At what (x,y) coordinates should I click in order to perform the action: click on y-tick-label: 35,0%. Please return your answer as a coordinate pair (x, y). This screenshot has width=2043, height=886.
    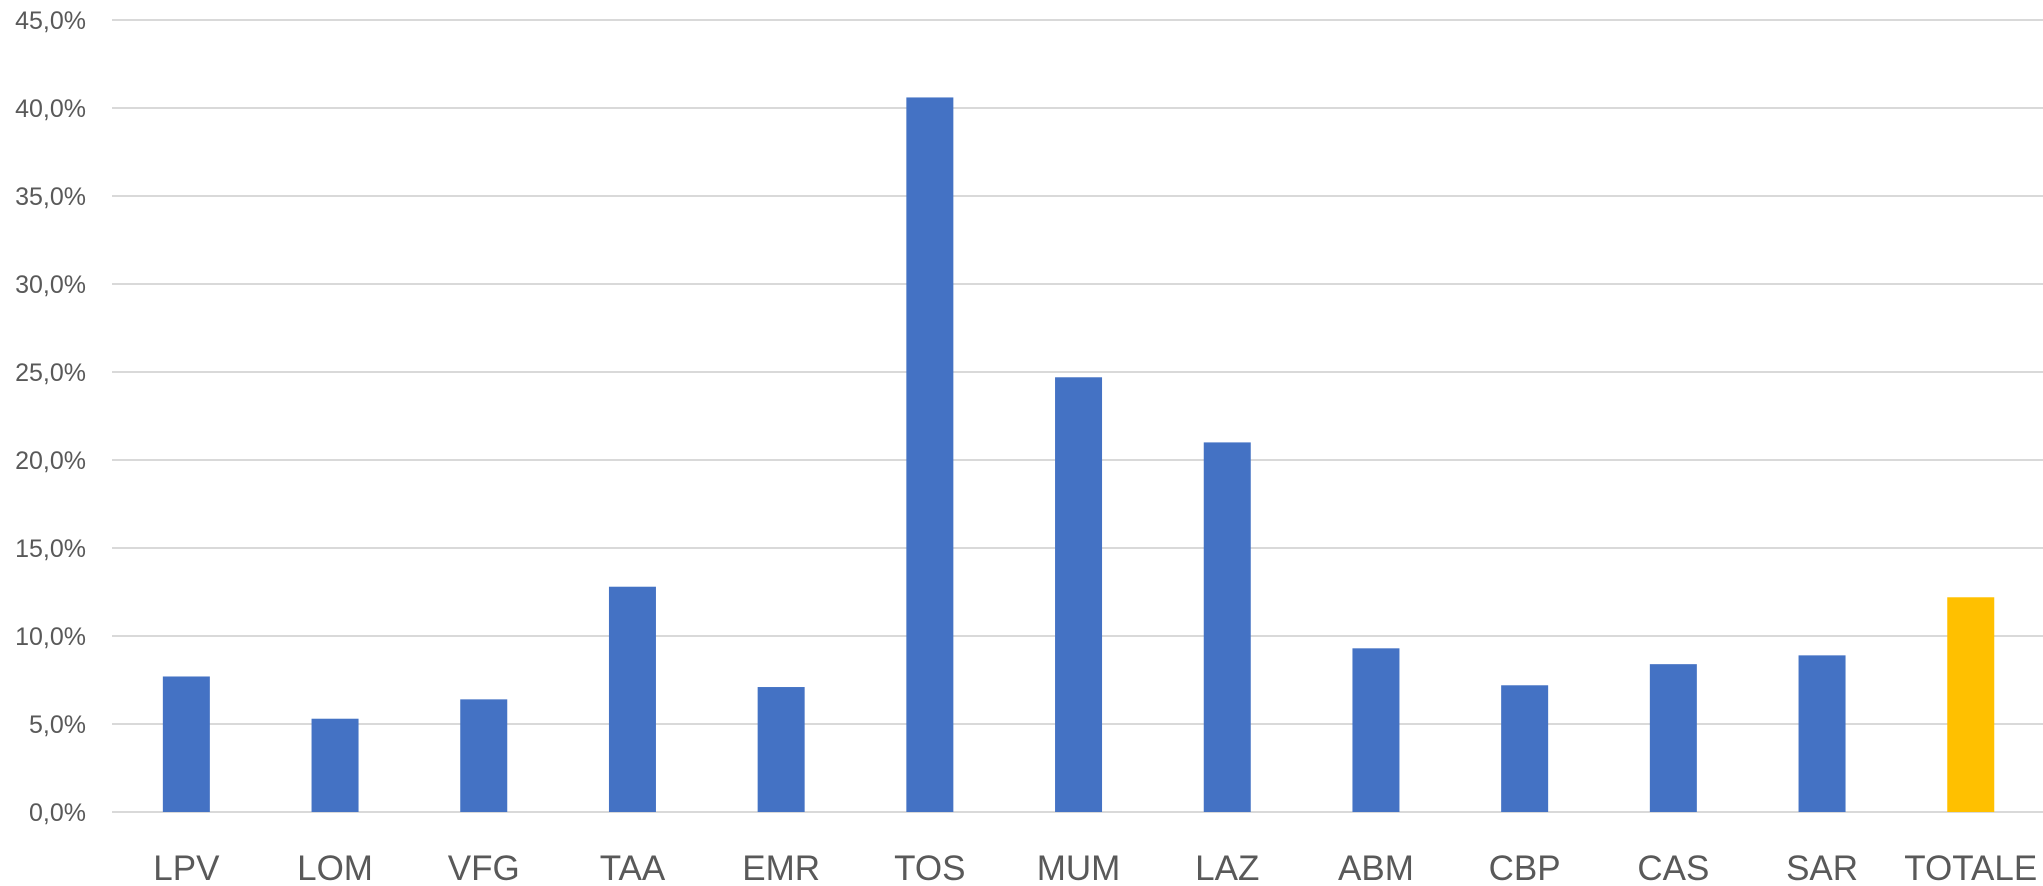
    Looking at the image, I should click on (50, 197).